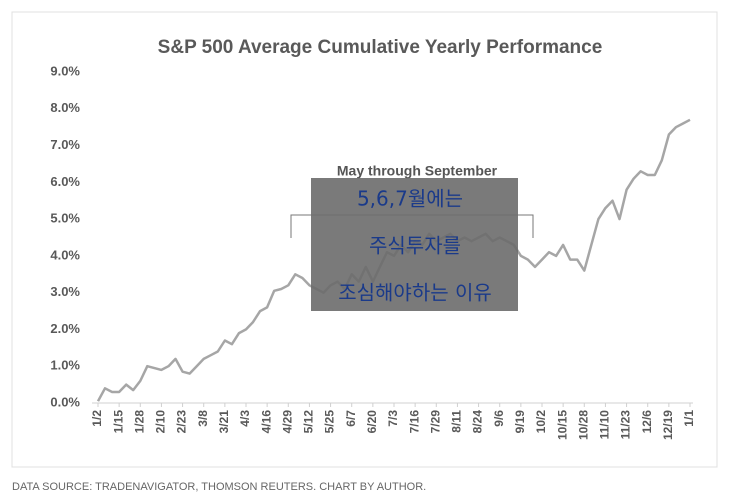 This screenshot has width=743, height=496. Describe the element at coordinates (203, 418) in the screenshot. I see `x-tick-label: 3/8` at that location.